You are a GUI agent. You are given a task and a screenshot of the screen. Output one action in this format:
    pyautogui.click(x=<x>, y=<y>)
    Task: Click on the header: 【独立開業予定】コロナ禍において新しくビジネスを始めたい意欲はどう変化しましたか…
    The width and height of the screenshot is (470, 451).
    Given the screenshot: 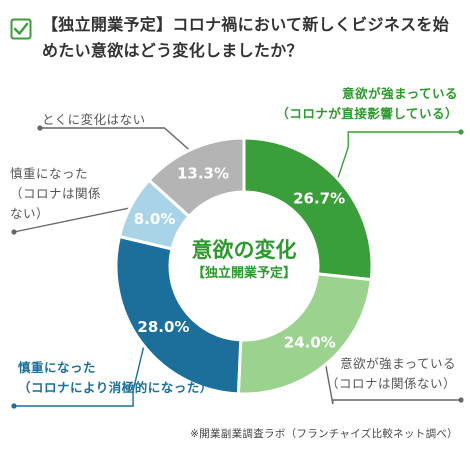 What is the action you would take?
    pyautogui.click(x=237, y=40)
    